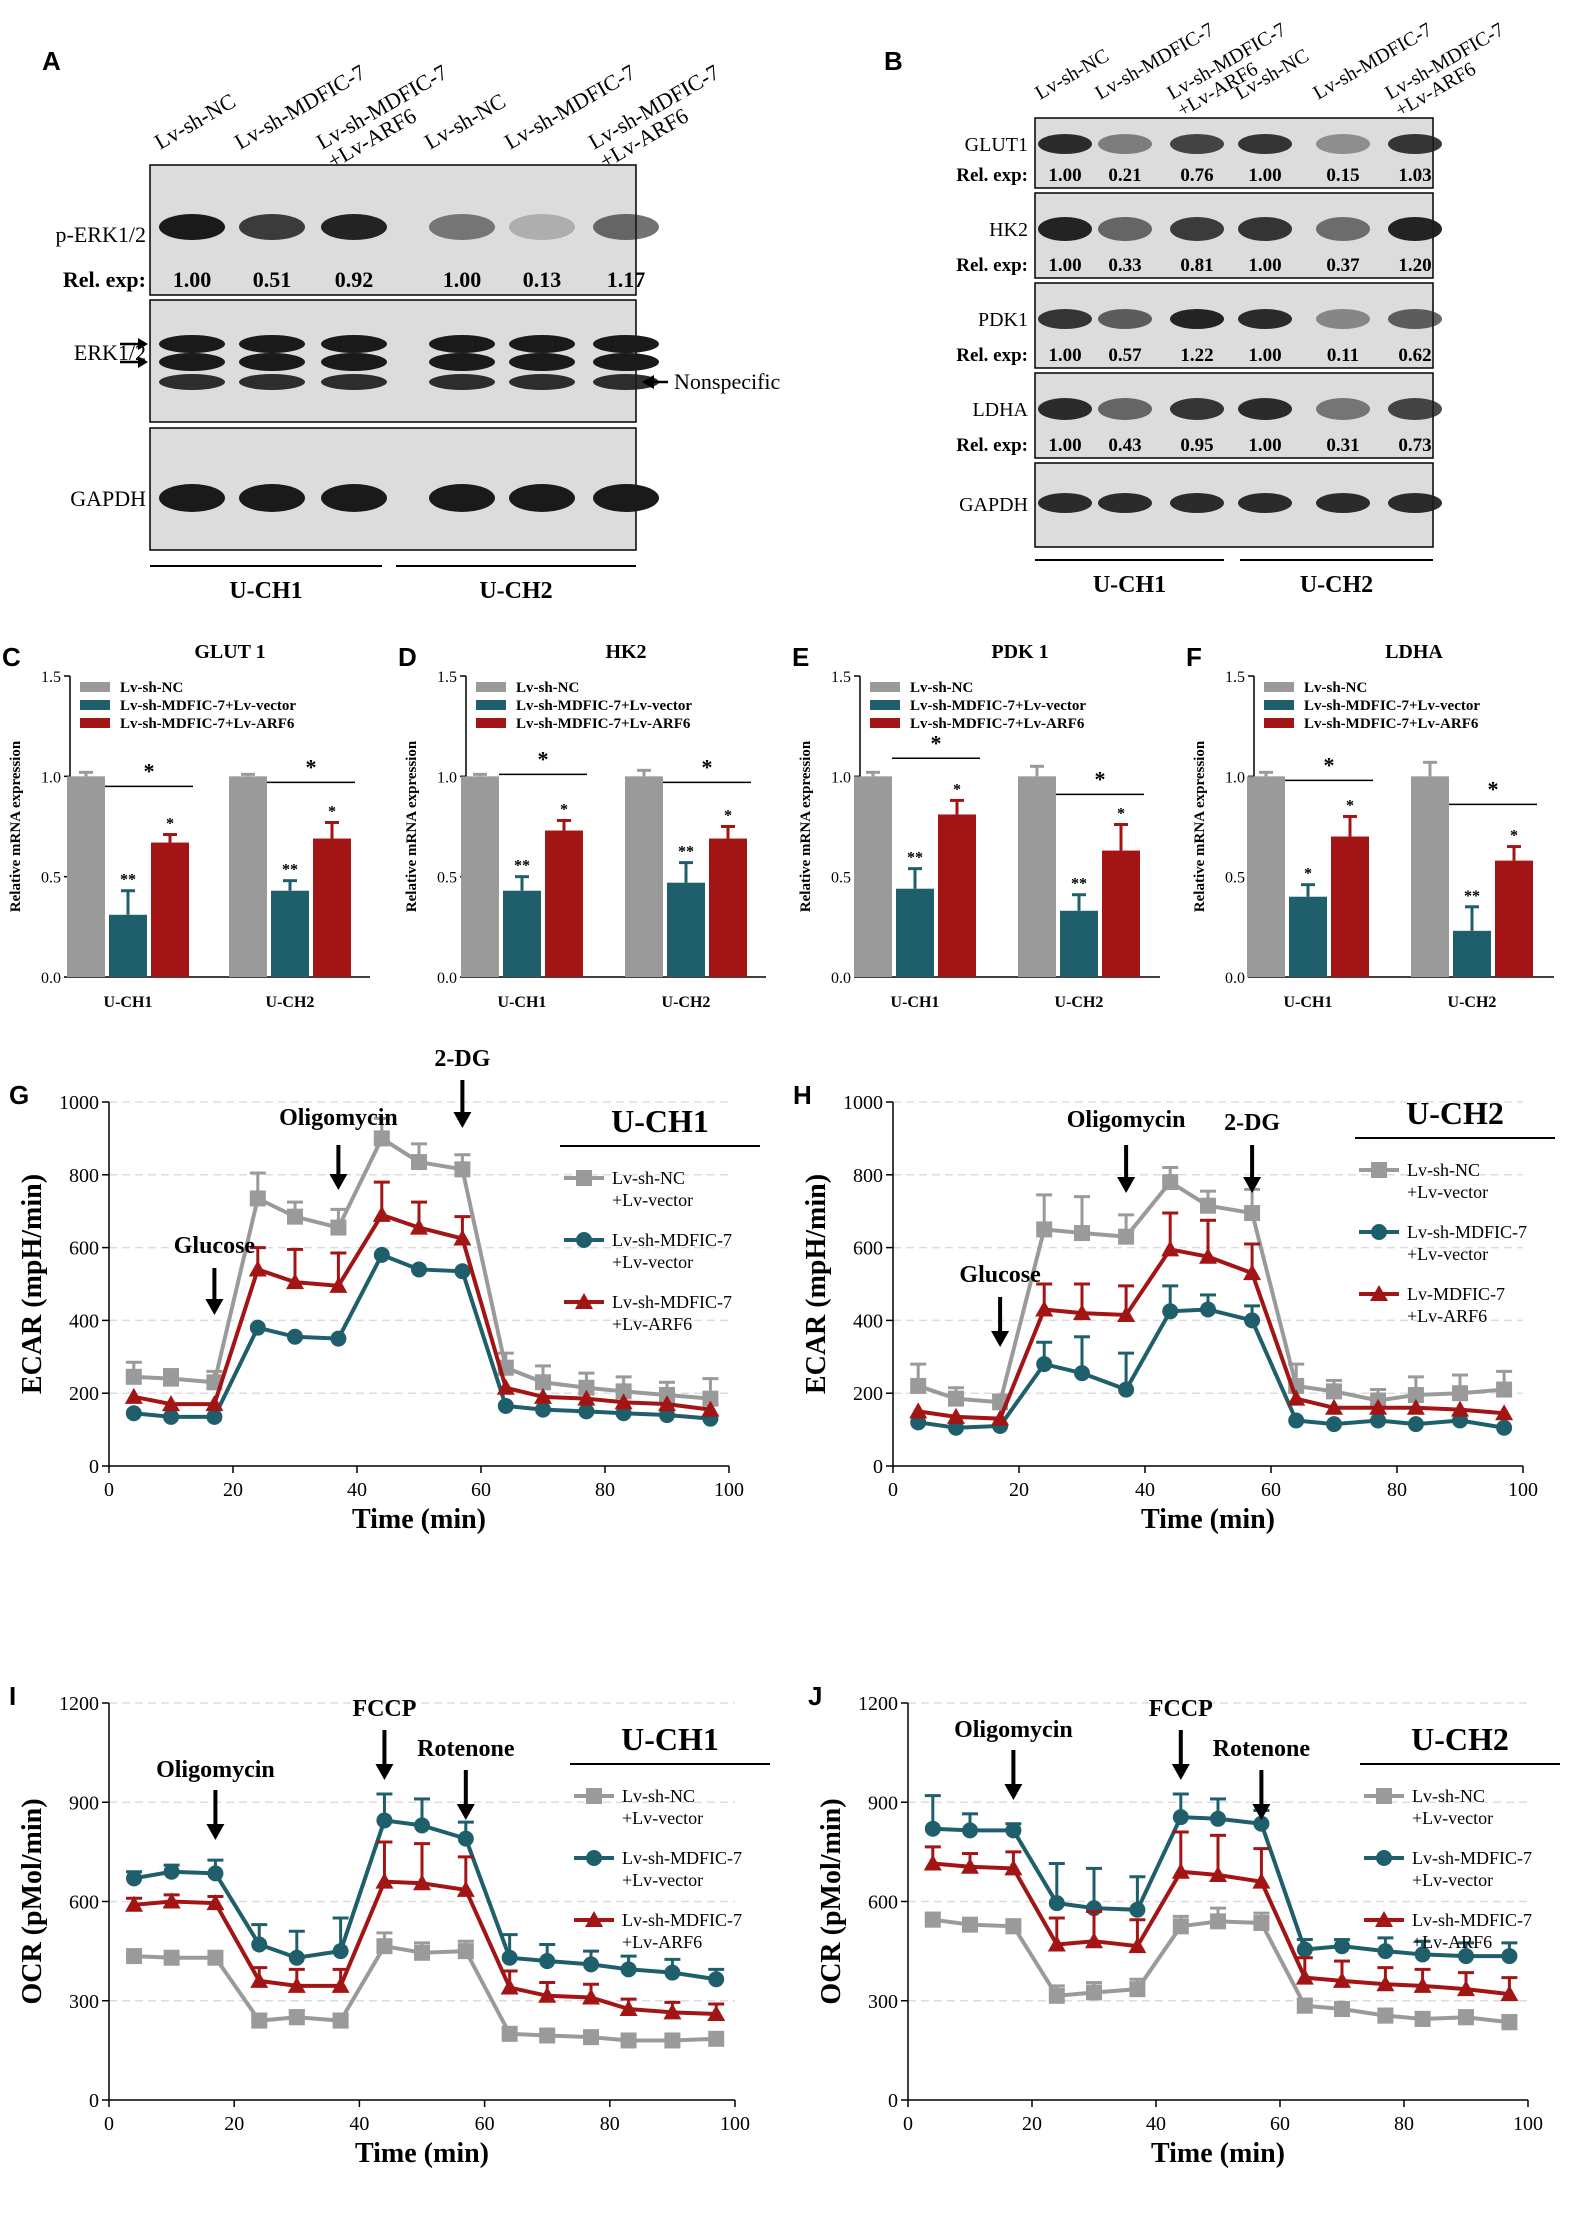 The width and height of the screenshot is (1589, 2232). What do you see at coordinates (462, 1059) in the screenshot?
I see `annotation-label: 2-DG` at bounding box center [462, 1059].